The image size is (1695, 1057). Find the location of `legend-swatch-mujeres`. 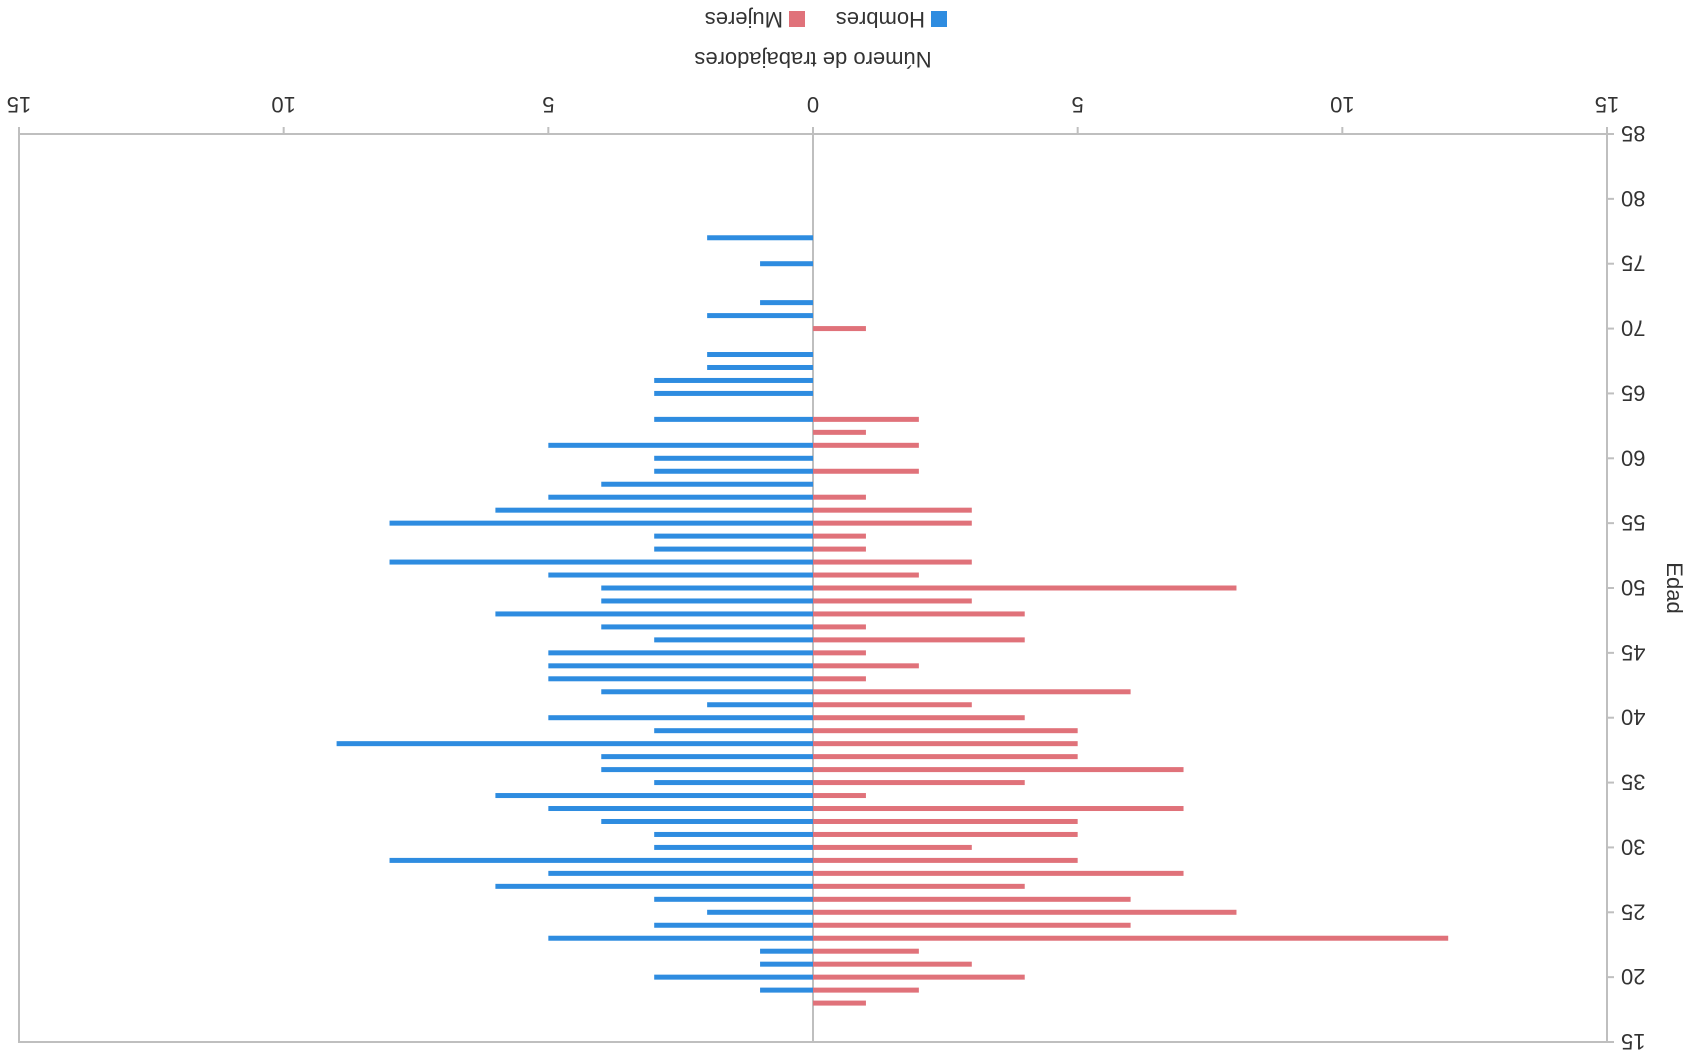

legend-swatch-mujeres is located at coordinates (797, 19).